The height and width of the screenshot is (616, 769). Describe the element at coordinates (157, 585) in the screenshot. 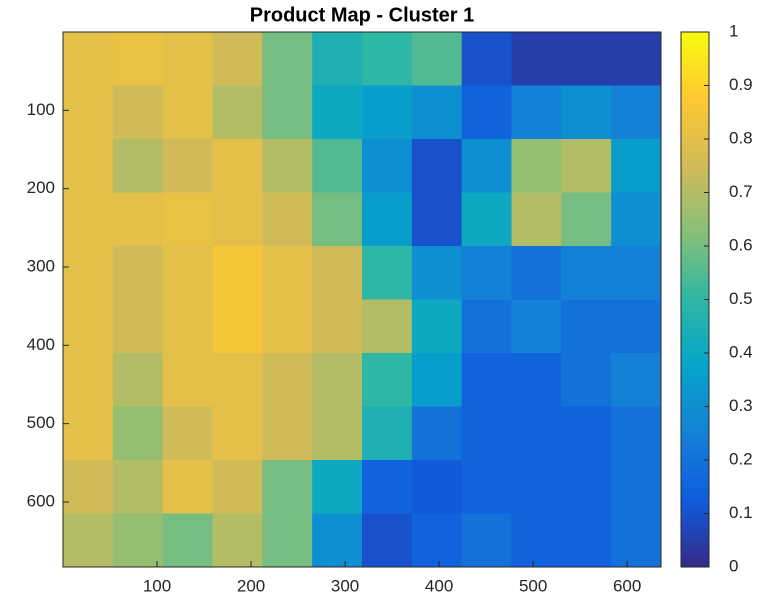

I see `x-tick-label: 100` at that location.